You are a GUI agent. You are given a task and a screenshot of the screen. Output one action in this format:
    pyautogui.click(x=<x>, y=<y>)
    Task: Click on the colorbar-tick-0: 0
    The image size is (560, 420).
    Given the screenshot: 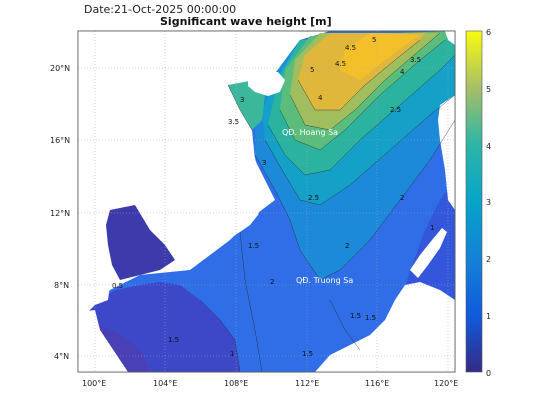 What is the action you would take?
    pyautogui.click(x=488, y=373)
    